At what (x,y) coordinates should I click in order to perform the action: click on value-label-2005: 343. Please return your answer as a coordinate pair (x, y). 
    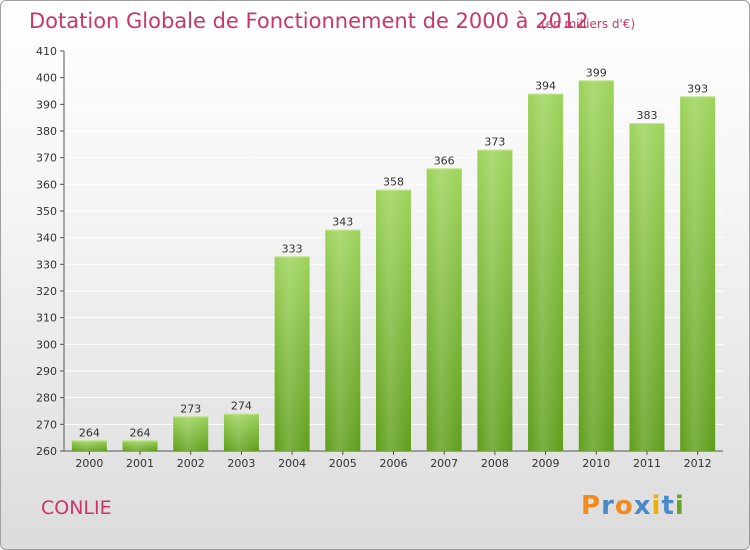
    Looking at the image, I should click on (342, 222).